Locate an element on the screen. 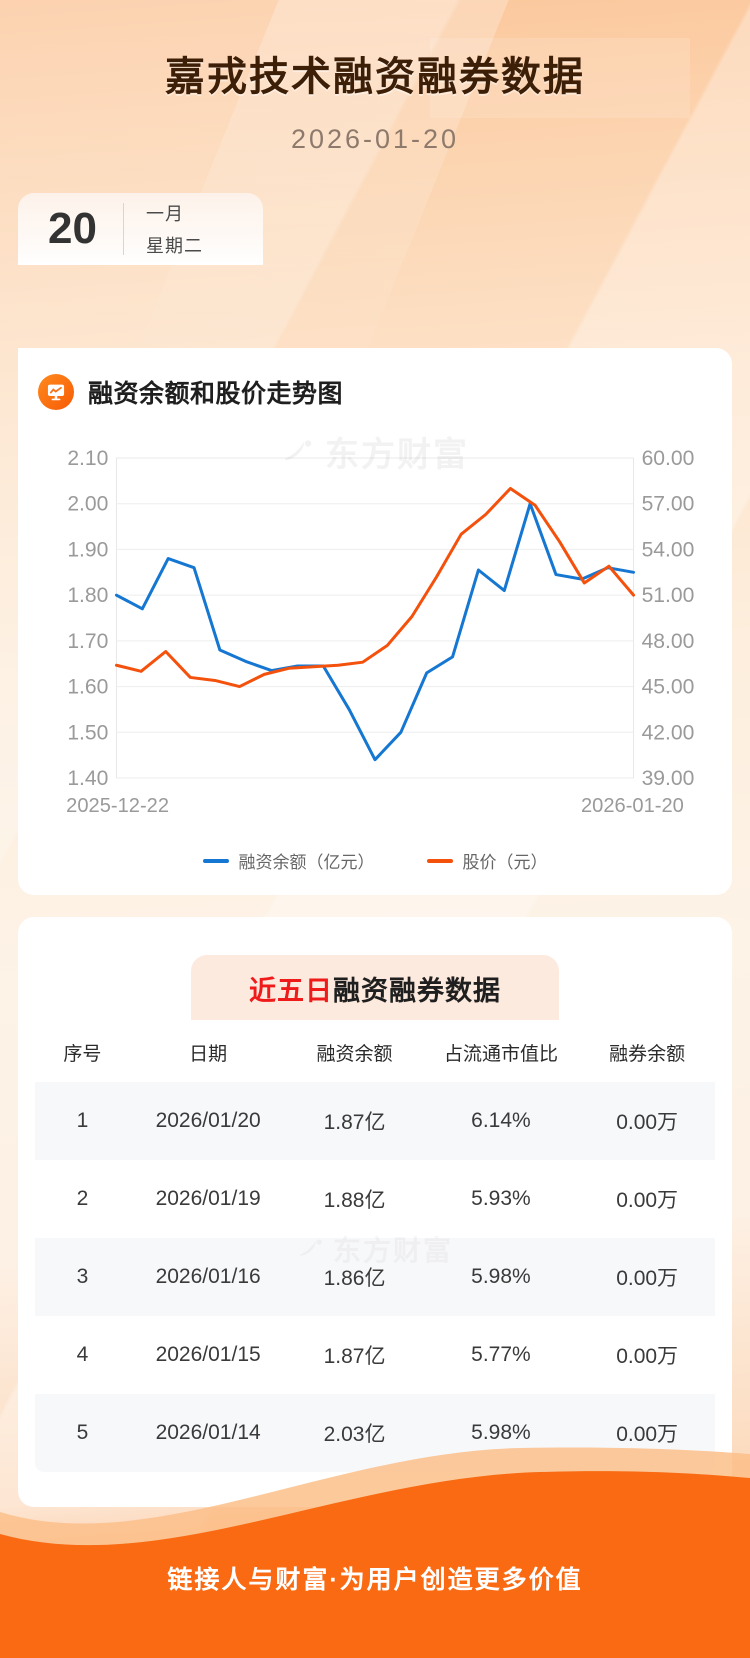  chart-title: 融资余额和股价走势图 is located at coordinates (216, 394).